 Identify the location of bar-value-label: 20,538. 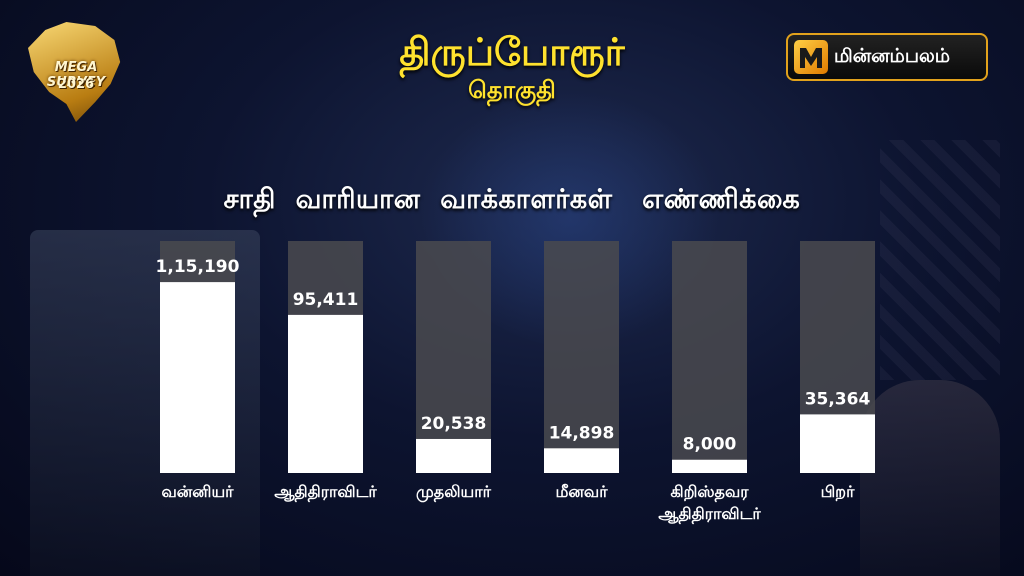
(454, 424).